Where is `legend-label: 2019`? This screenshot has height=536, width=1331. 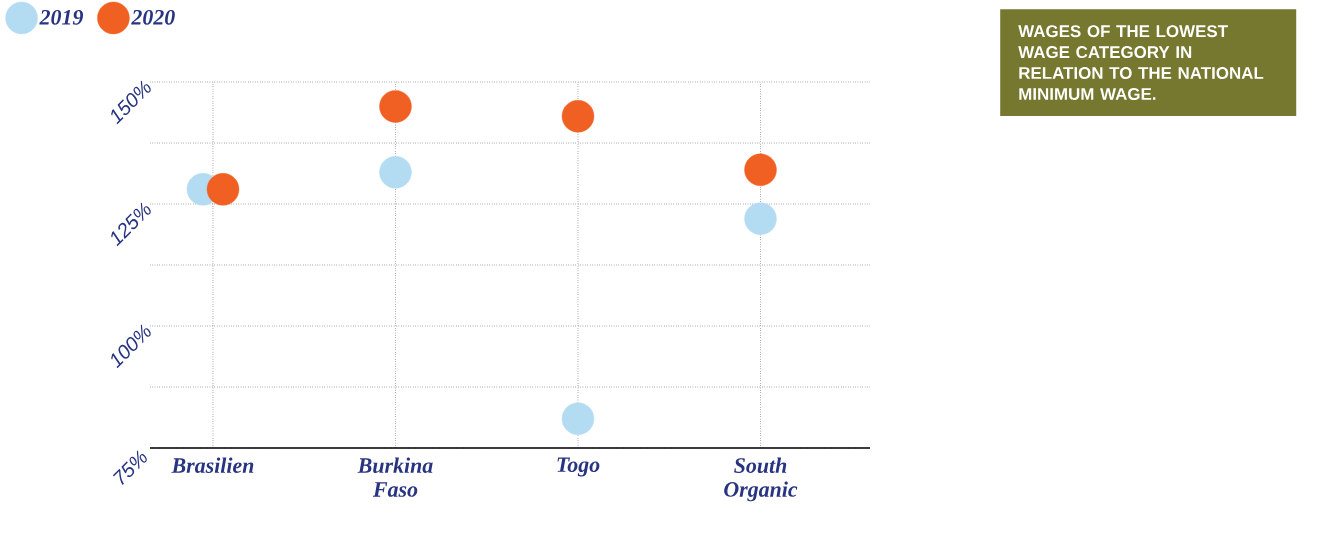 legend-label: 2019 is located at coordinates (61, 17).